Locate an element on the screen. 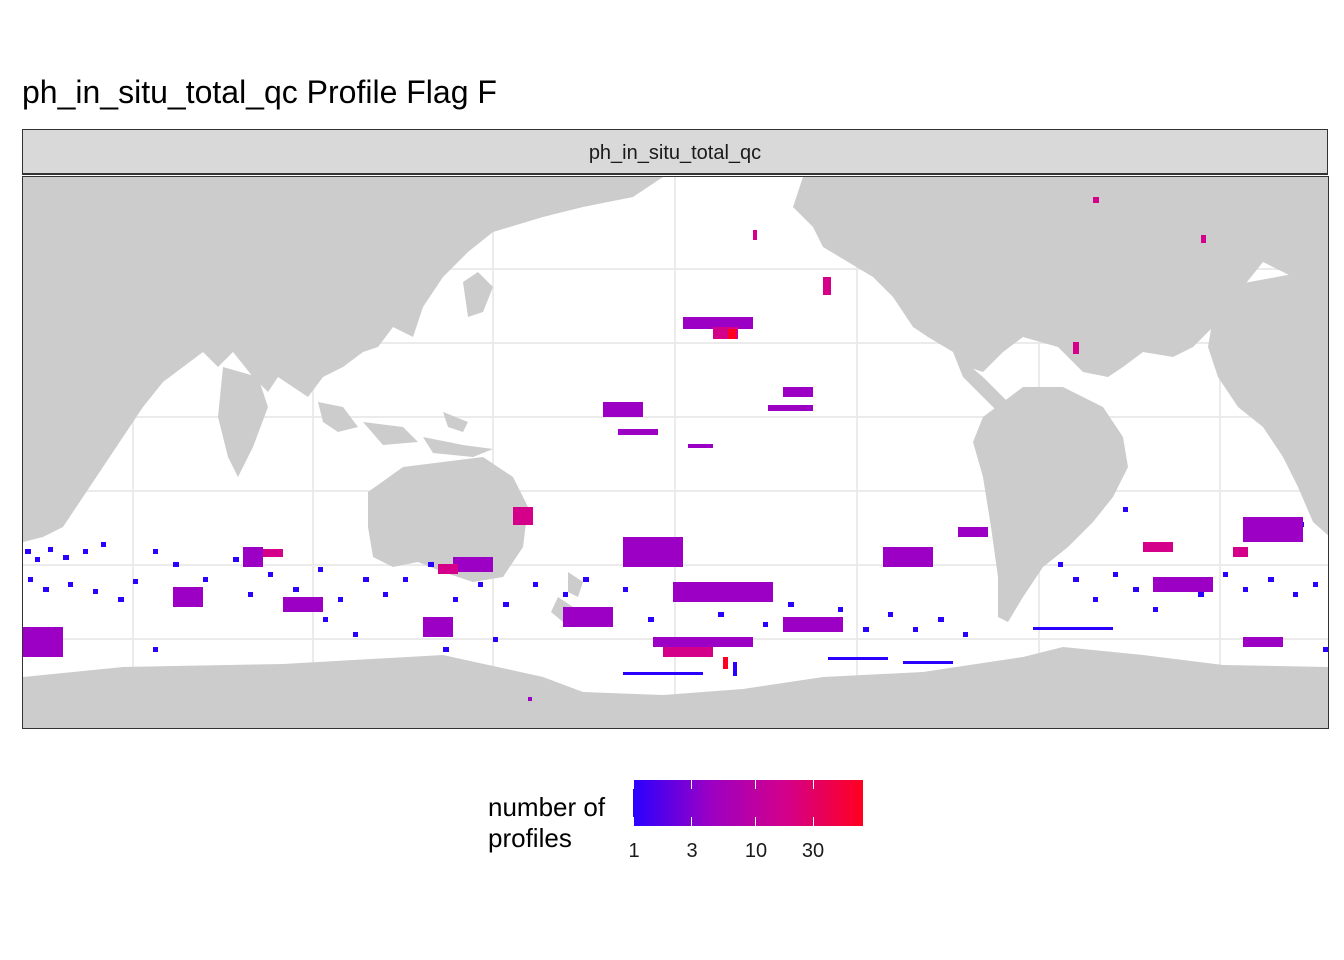 The width and height of the screenshot is (1344, 960). facet-label: ph_in_situ_total_qc is located at coordinates (675, 153).